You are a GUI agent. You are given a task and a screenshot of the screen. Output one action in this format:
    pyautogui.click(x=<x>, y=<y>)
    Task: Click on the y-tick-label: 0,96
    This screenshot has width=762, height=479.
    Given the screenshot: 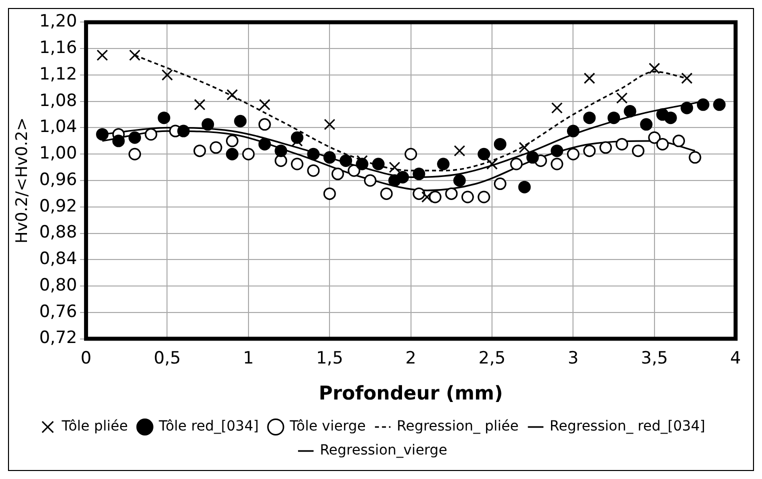 What is the action you would take?
    pyautogui.click(x=58, y=180)
    